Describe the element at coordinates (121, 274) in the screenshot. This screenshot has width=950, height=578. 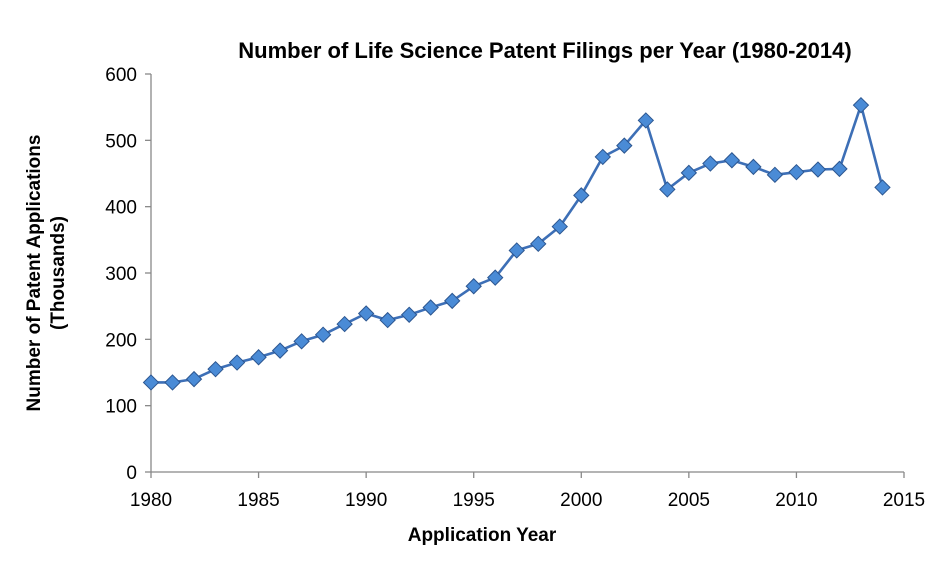
I see `y-tick-label: 300` at that location.